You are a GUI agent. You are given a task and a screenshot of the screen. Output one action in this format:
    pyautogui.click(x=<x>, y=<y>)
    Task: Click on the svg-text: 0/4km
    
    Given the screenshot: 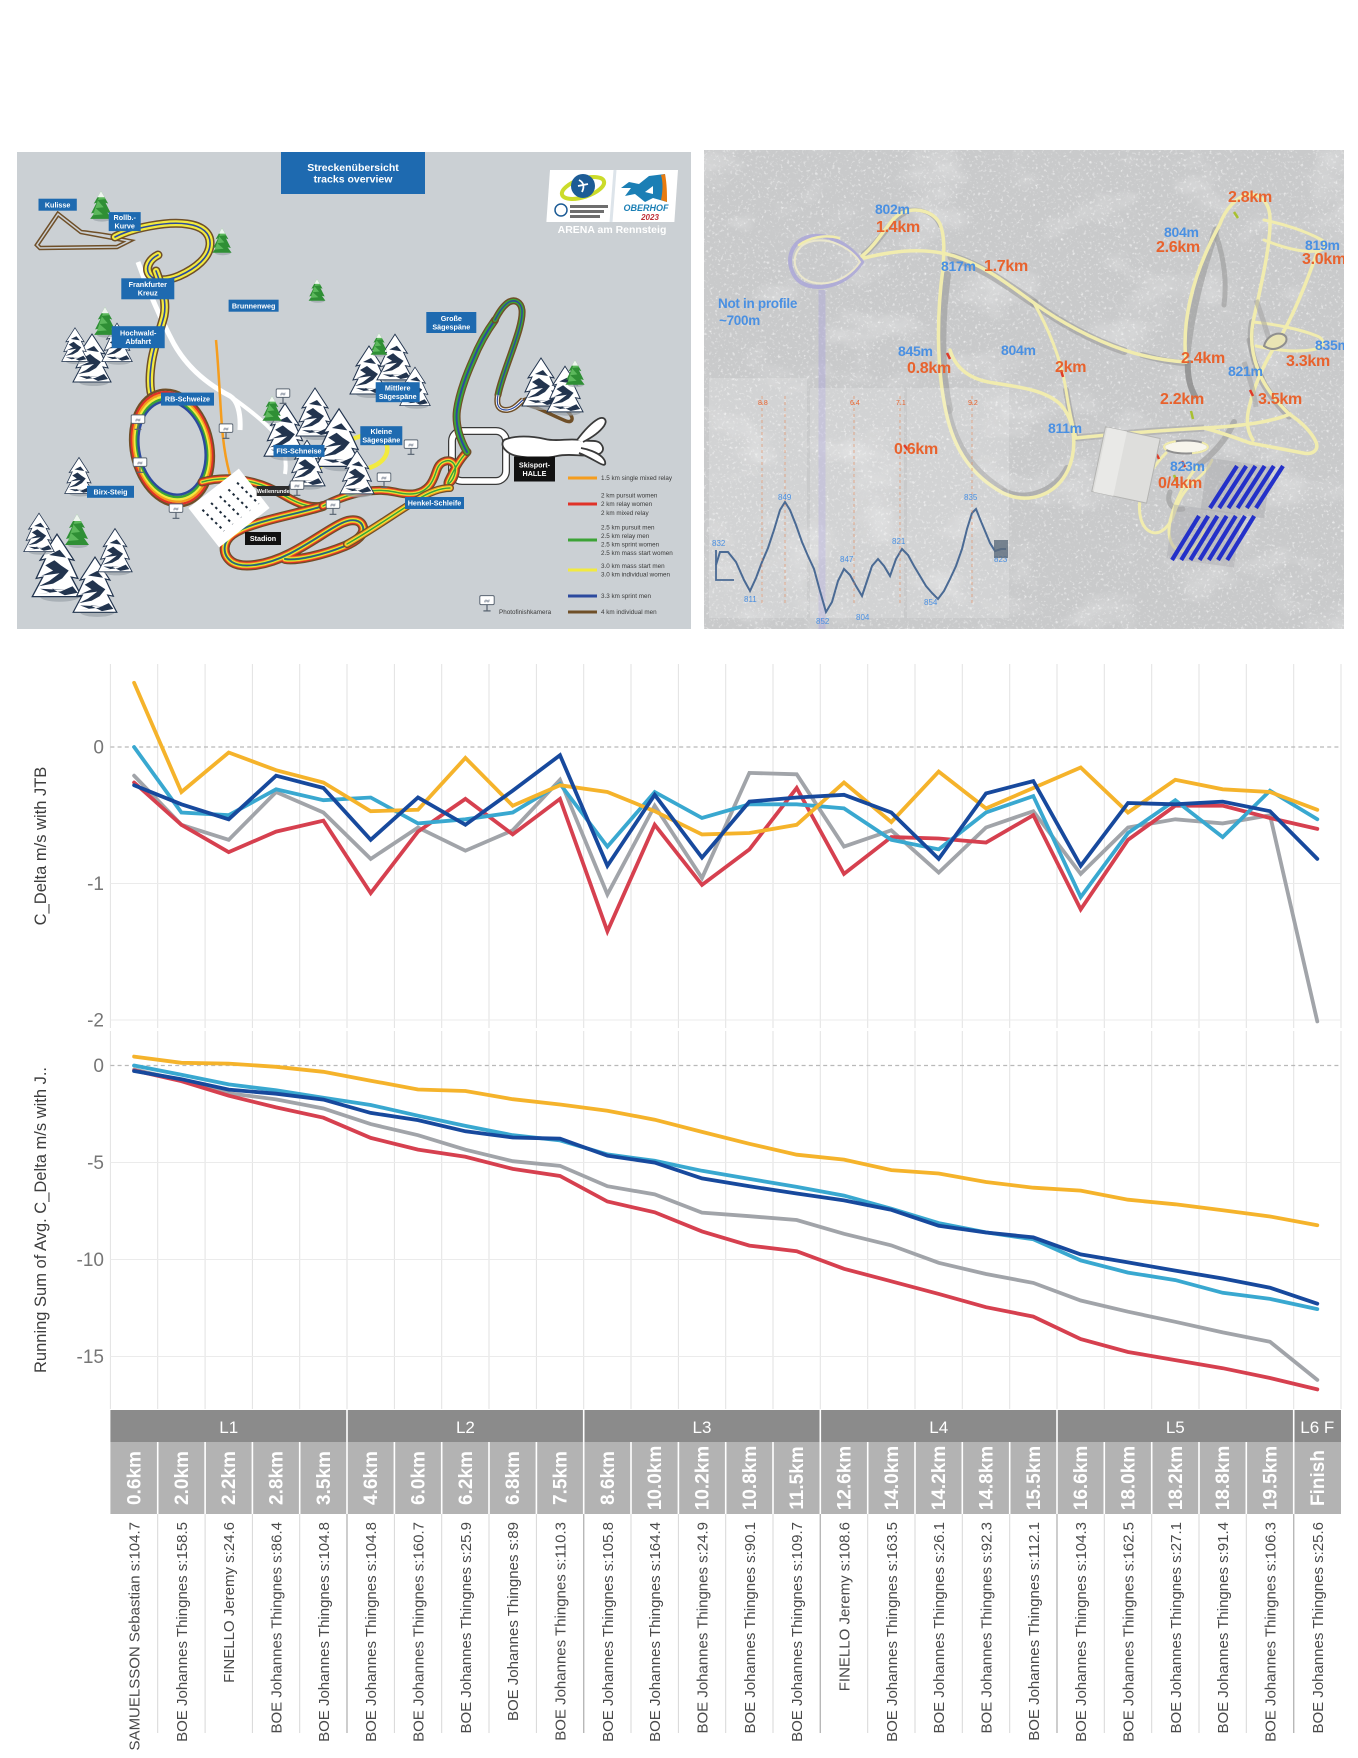 What is the action you would take?
    pyautogui.click(x=1180, y=483)
    